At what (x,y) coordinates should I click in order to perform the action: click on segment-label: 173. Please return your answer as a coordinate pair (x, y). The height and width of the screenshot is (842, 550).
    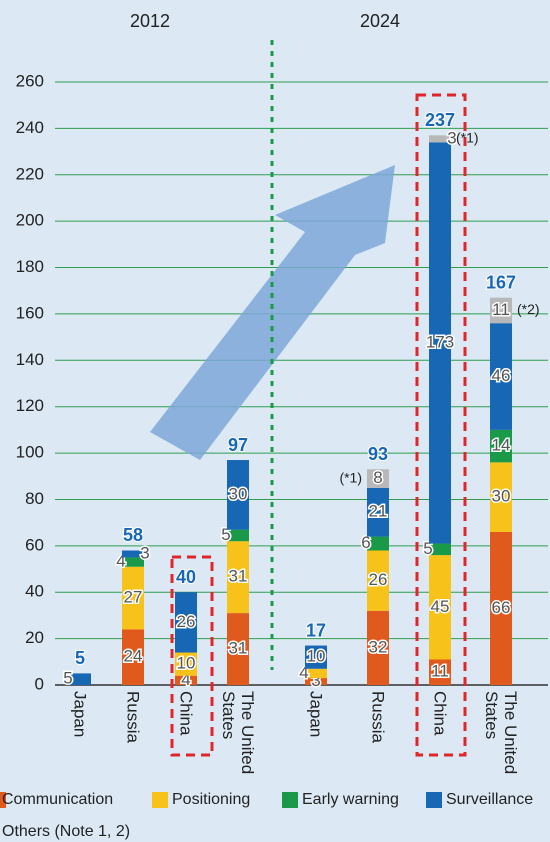
    Looking at the image, I should click on (440, 341).